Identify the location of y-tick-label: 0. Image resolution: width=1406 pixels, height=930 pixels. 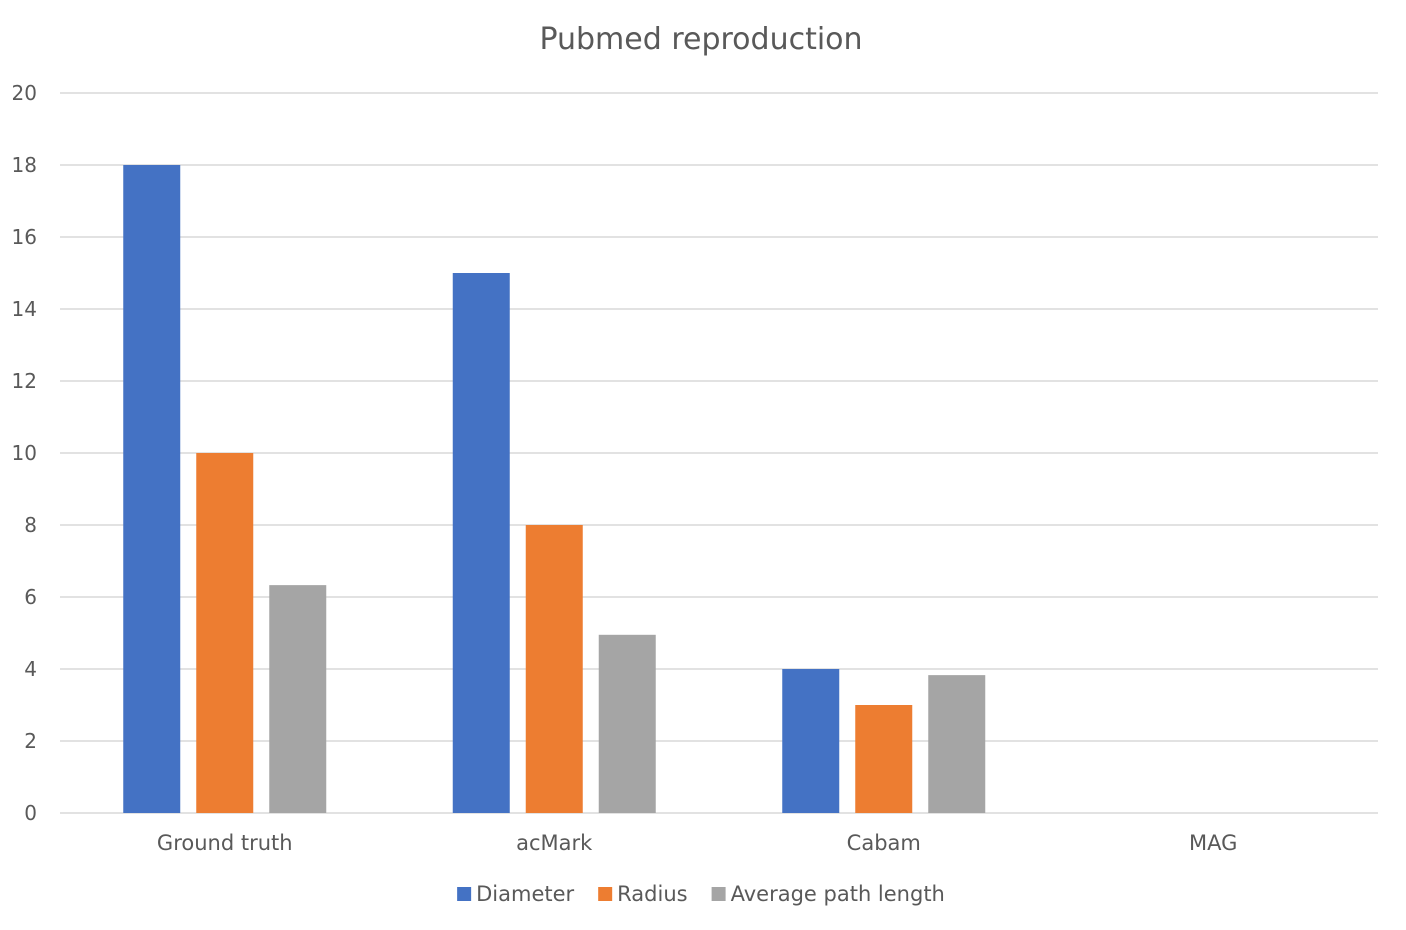
(30, 813).